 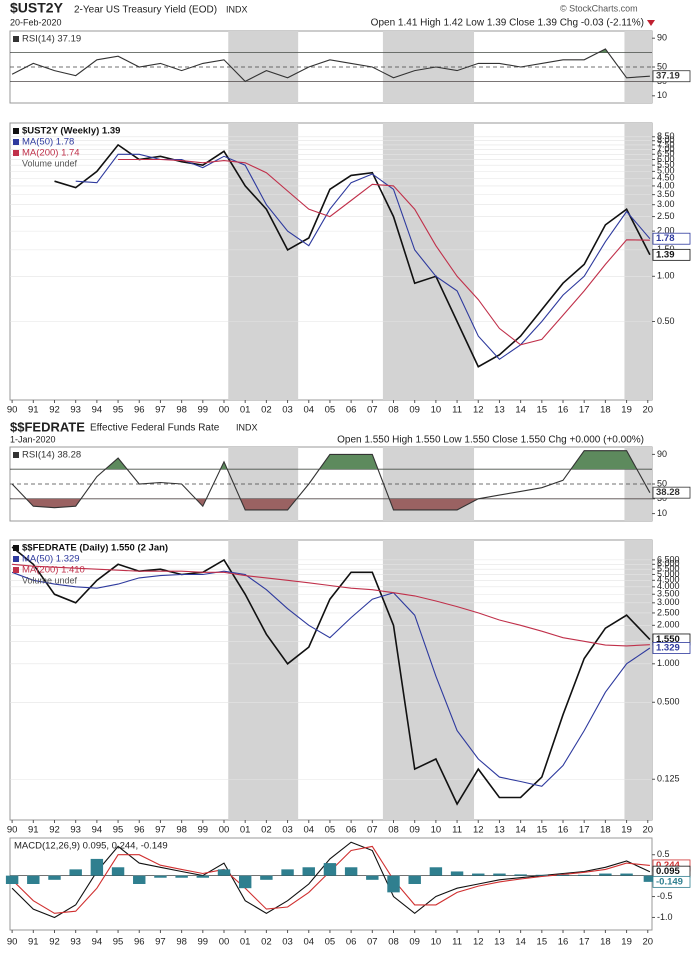 What do you see at coordinates (668, 702) in the screenshot?
I see `y-tick-label: 0.500` at bounding box center [668, 702].